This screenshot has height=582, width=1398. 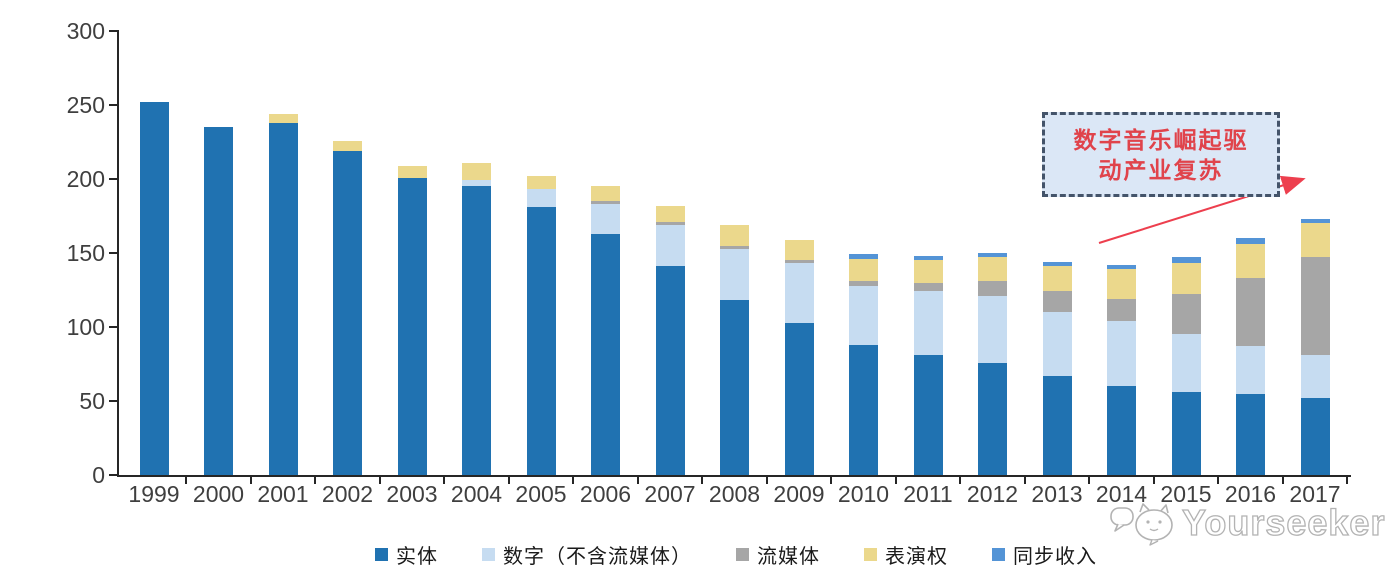 What do you see at coordinates (92, 401) in the screenshot?
I see `y-tick-label: 50` at bounding box center [92, 401].